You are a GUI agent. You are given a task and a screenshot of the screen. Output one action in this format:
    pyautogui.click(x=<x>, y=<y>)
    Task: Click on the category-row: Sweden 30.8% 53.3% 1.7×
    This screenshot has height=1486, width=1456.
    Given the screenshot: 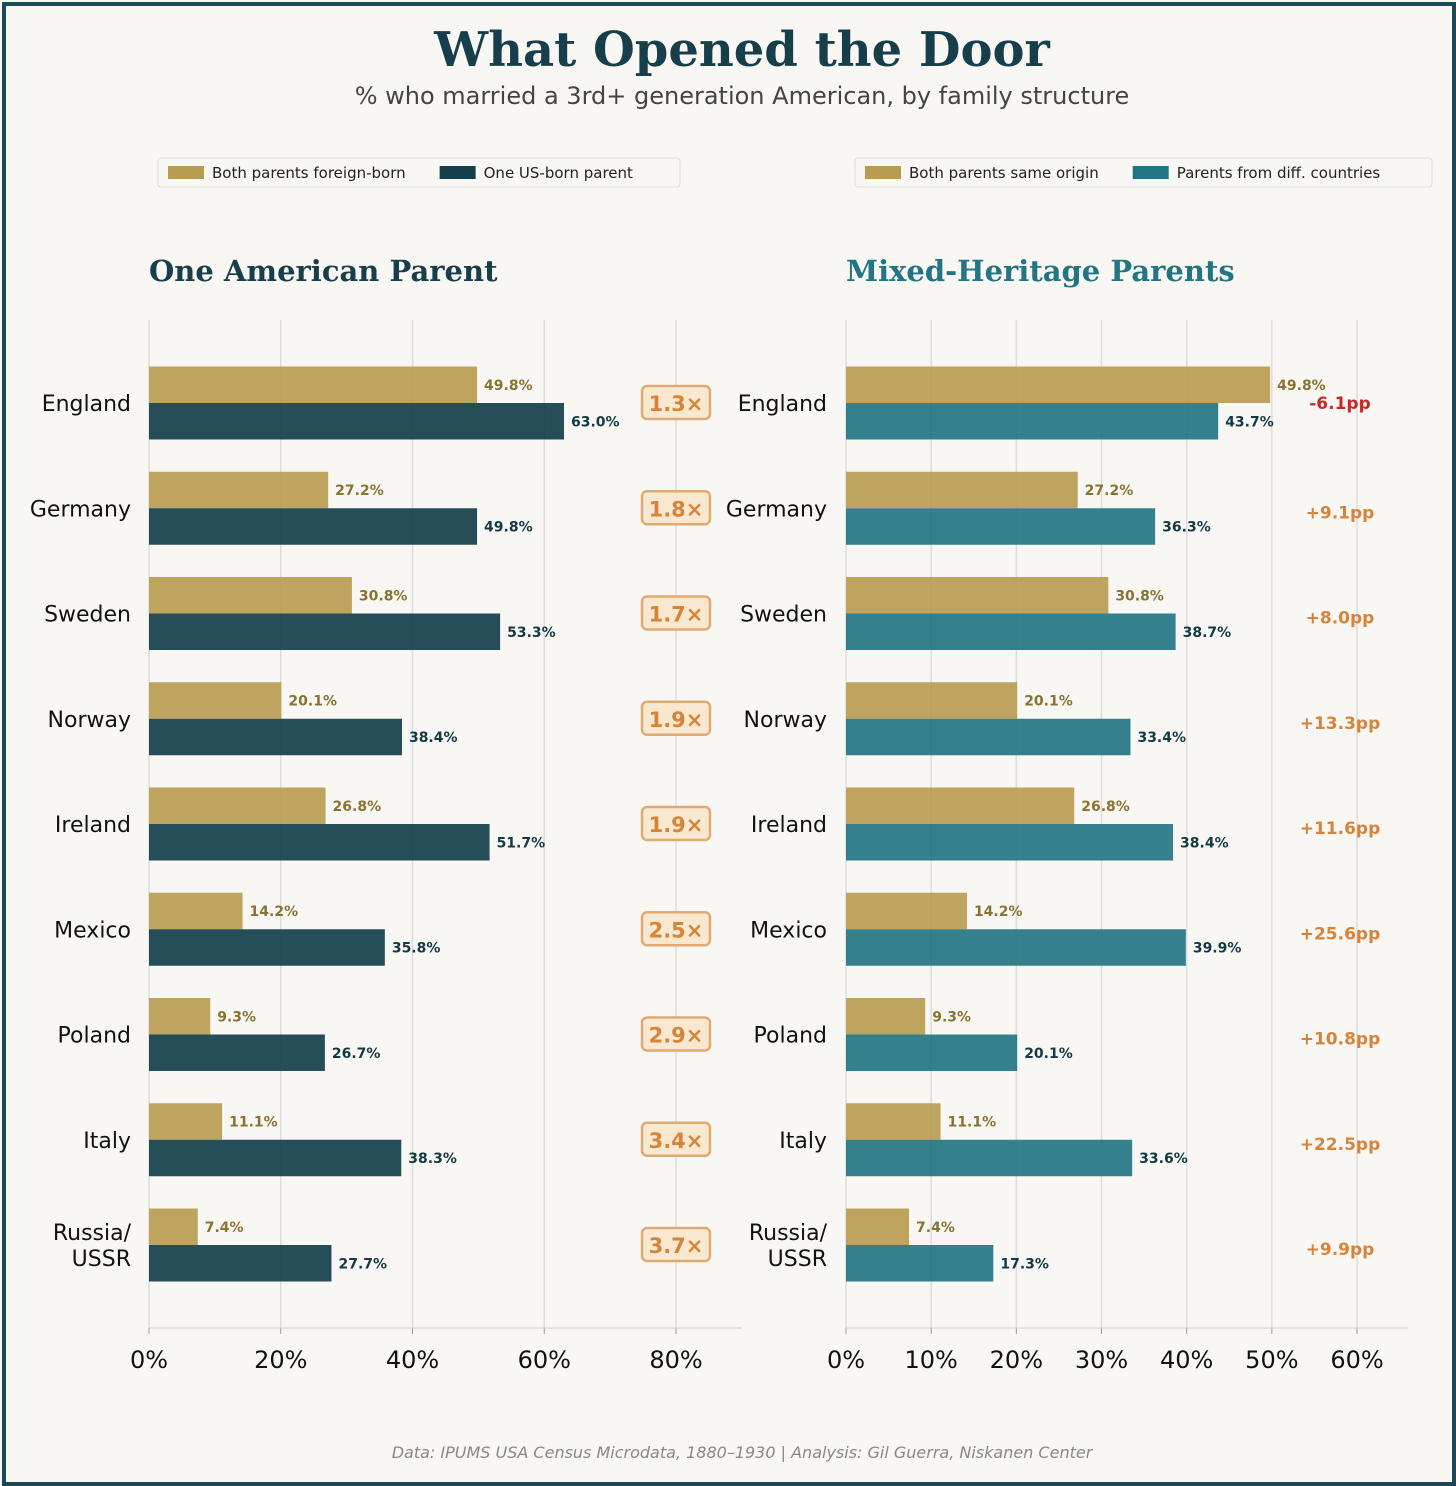 What is the action you would take?
    pyautogui.click(x=378, y=613)
    